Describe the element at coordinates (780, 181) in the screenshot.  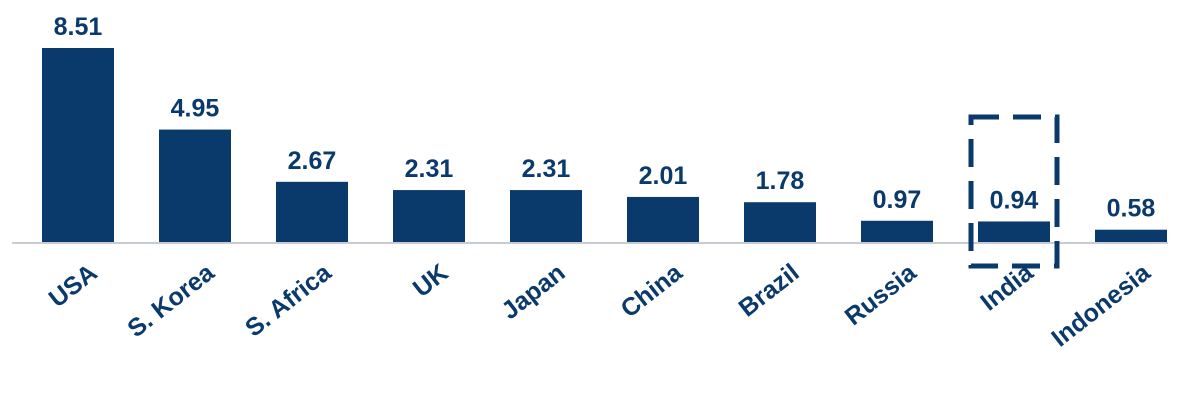
I see `value-label-brazil: 1.78` at that location.